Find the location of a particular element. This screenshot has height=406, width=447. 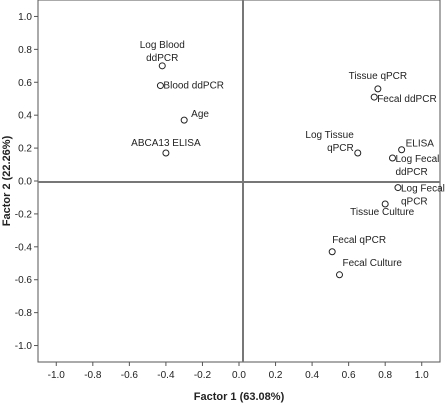

y-tick-label: -0.6 is located at coordinates (24, 280).